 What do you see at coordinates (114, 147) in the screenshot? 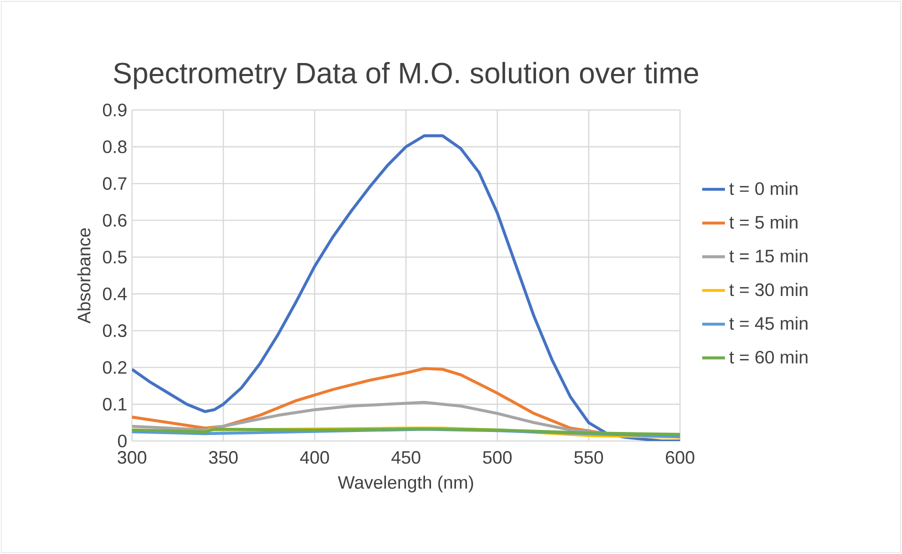
I see `y-tick-label: 0.8` at bounding box center [114, 147].